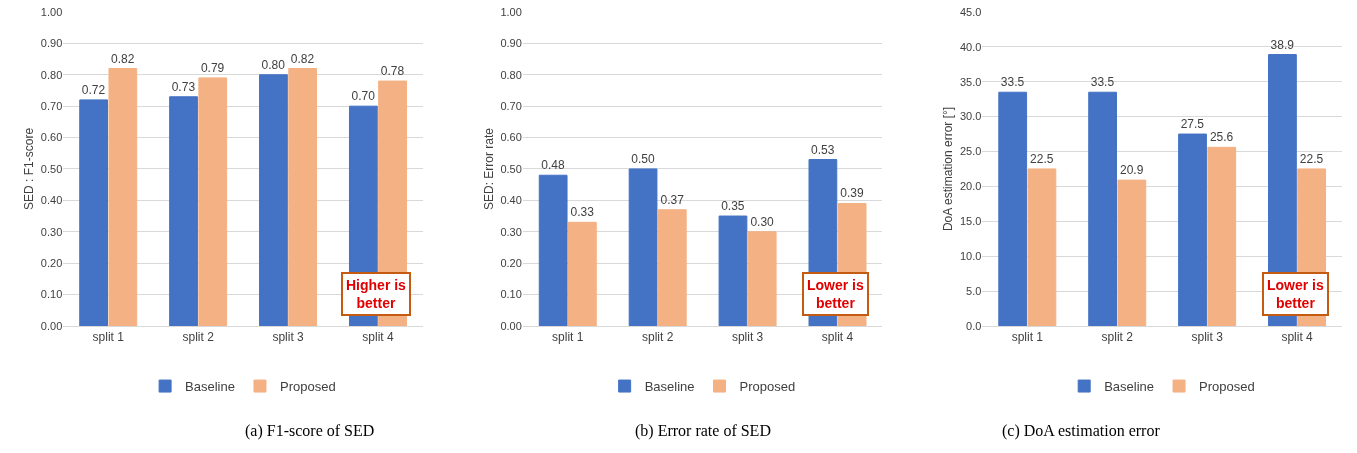 This screenshot has width=1357, height=453. What do you see at coordinates (488, 168) in the screenshot?
I see `y-axis-title: SED: Error rate` at bounding box center [488, 168].